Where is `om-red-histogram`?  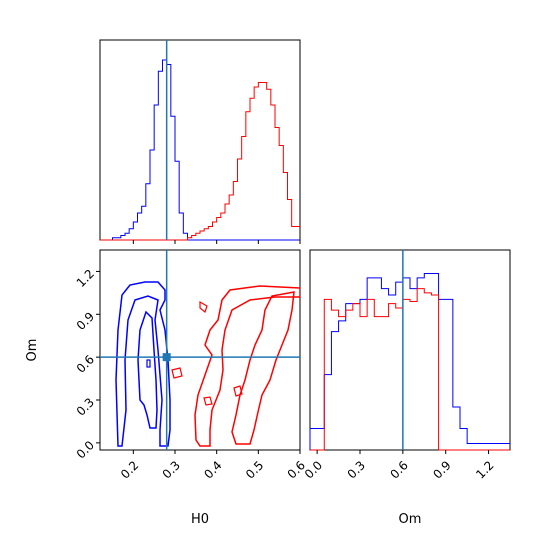 om-red-histogram is located at coordinates (410, 369).